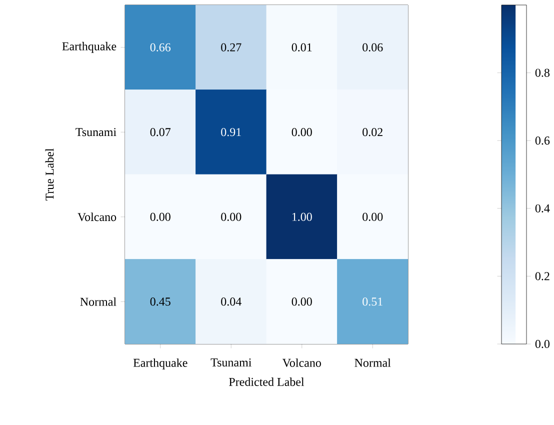  Describe the element at coordinates (231, 47) in the screenshot. I see `data-label: 0.27` at that location.